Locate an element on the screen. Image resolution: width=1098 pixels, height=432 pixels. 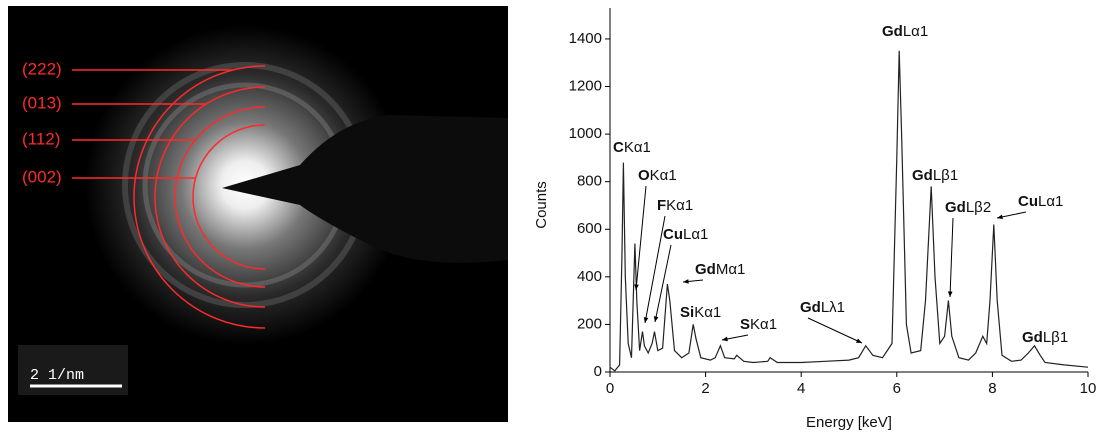
ring-label: (002) is located at coordinates (42, 176).